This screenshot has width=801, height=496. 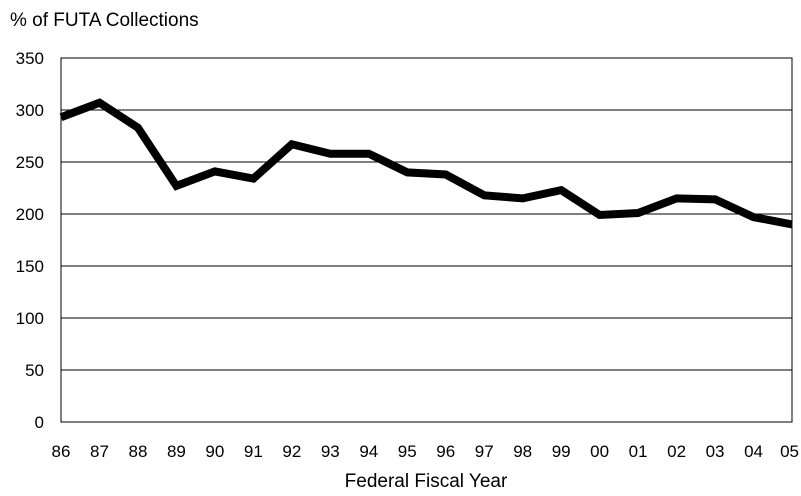 I want to click on x-tick-label: 99, so click(x=561, y=451).